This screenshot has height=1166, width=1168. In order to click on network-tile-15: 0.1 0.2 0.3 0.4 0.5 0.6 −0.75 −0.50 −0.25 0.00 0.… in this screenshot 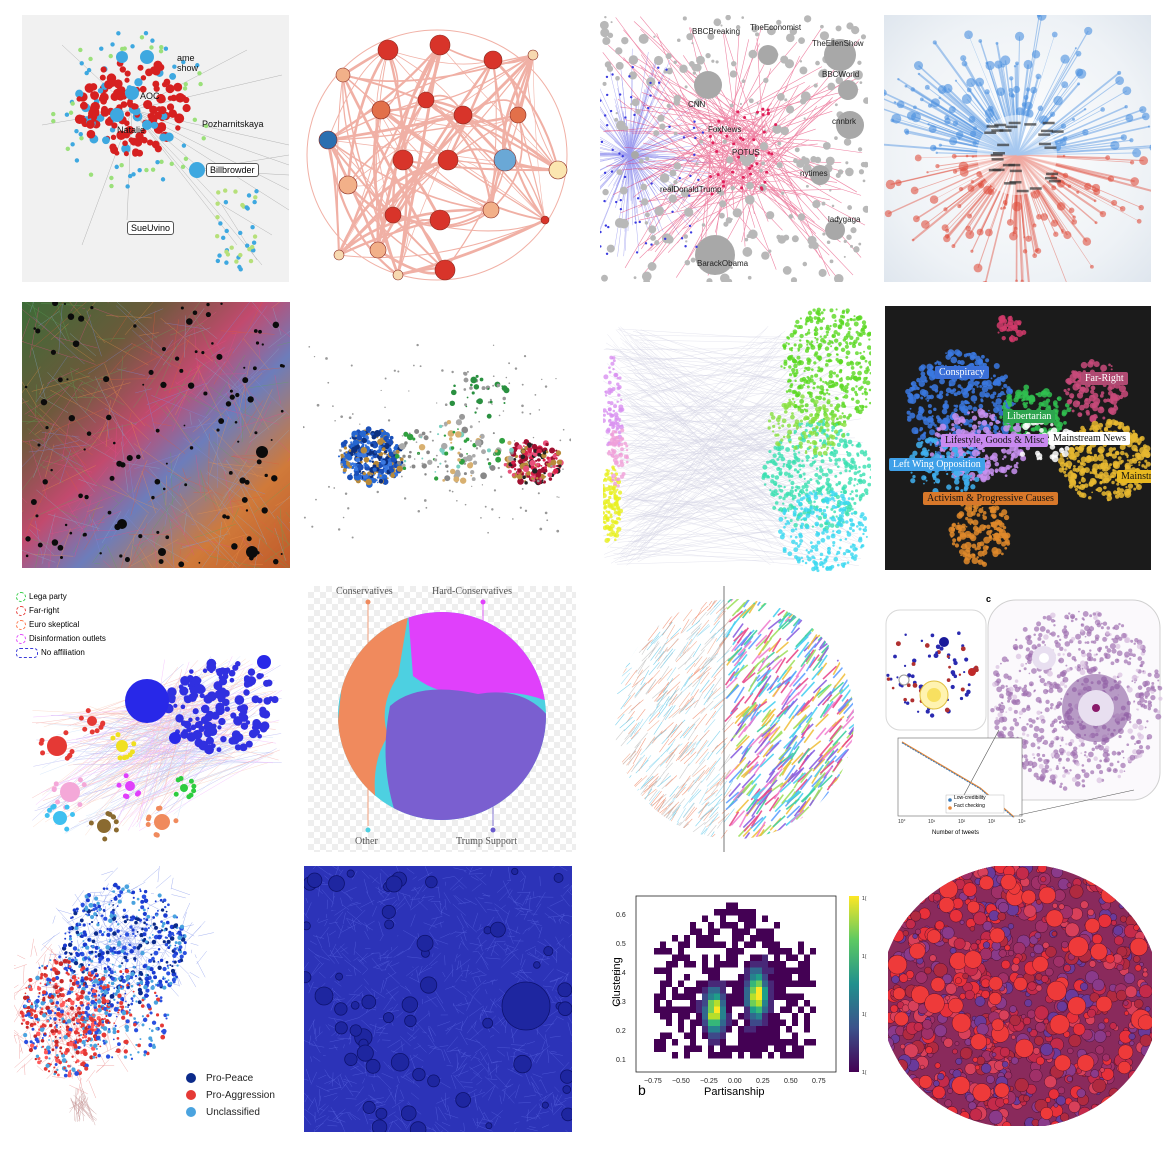, I will do `click(739, 996)`.